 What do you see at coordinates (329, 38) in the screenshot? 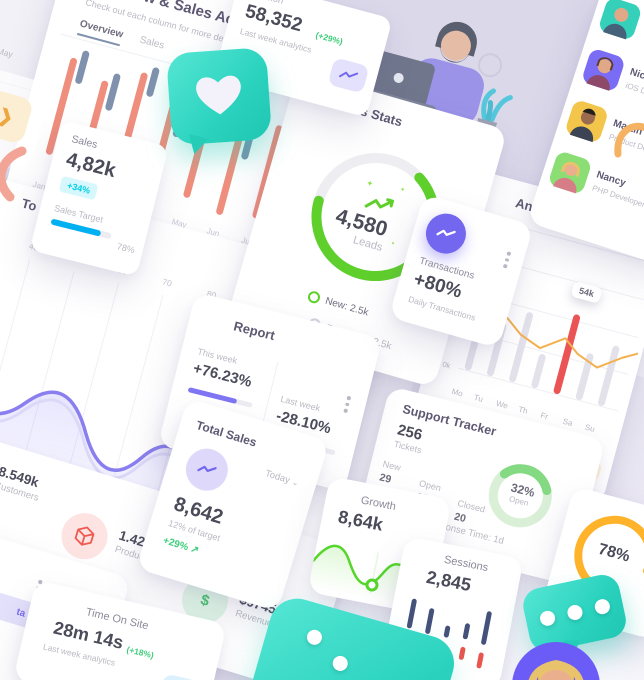
I see `session-delta: (+29%)` at bounding box center [329, 38].